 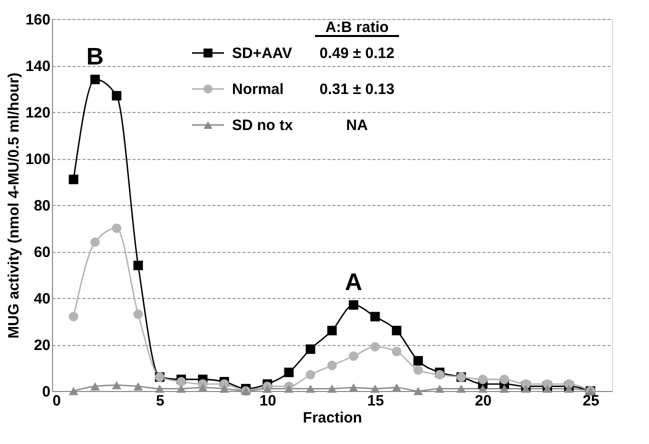 I want to click on y-tick-label: 100, so click(x=37, y=159).